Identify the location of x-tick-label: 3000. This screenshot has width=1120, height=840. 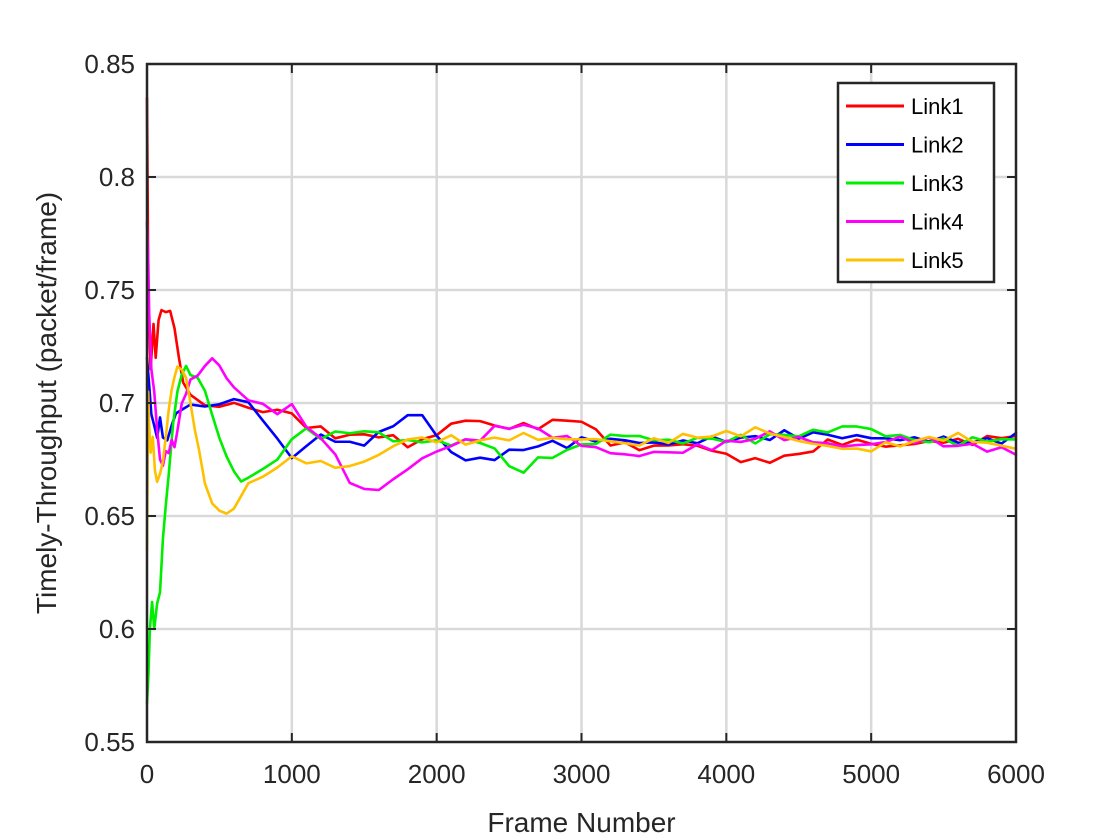
(582, 774).